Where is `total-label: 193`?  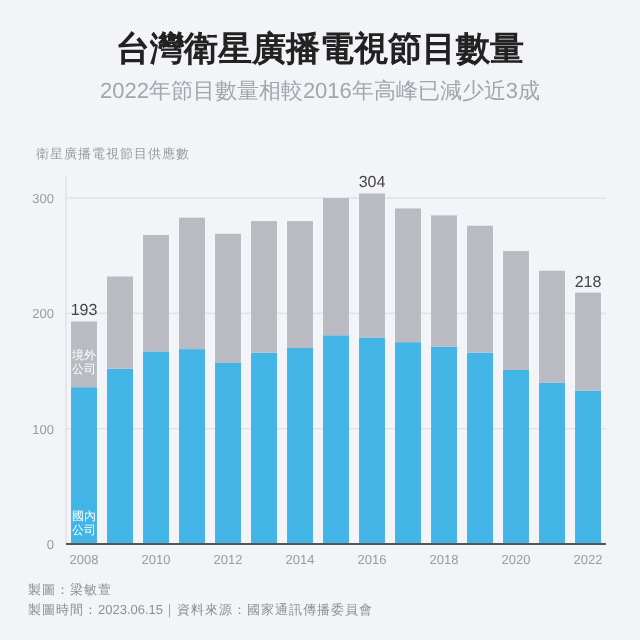 total-label: 193 is located at coordinates (84, 310).